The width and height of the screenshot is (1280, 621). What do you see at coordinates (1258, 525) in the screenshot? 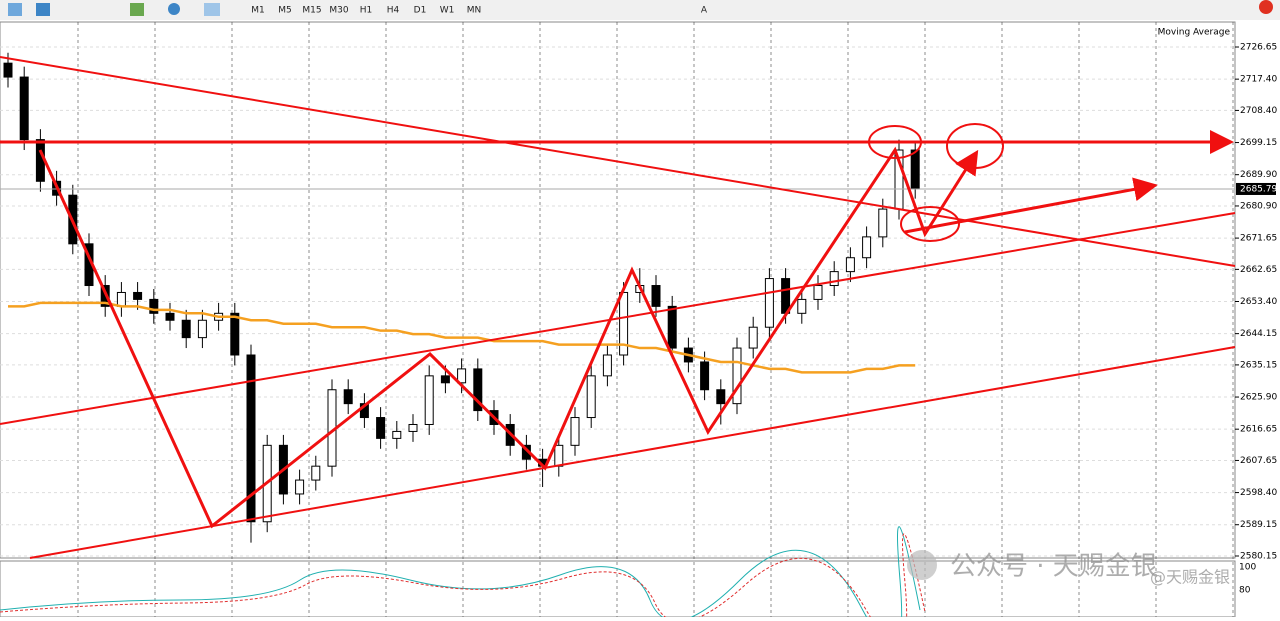
I see `y-tick-label: 2589.15` at bounding box center [1258, 525].